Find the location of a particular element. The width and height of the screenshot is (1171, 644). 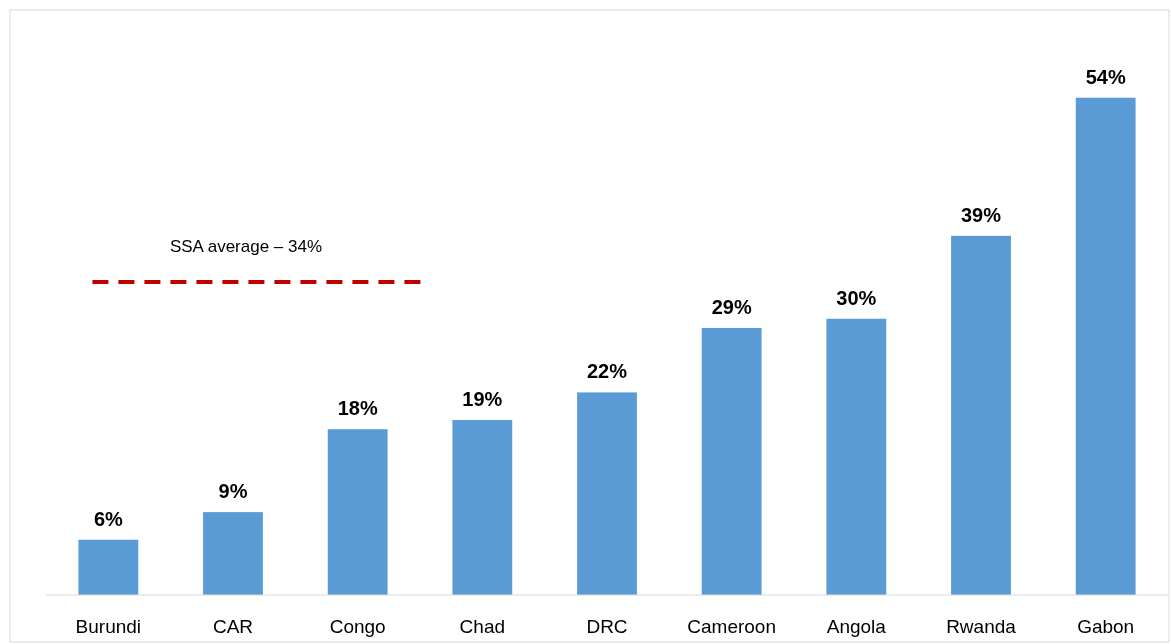

x-tick-label: Congo is located at coordinates (357, 626).